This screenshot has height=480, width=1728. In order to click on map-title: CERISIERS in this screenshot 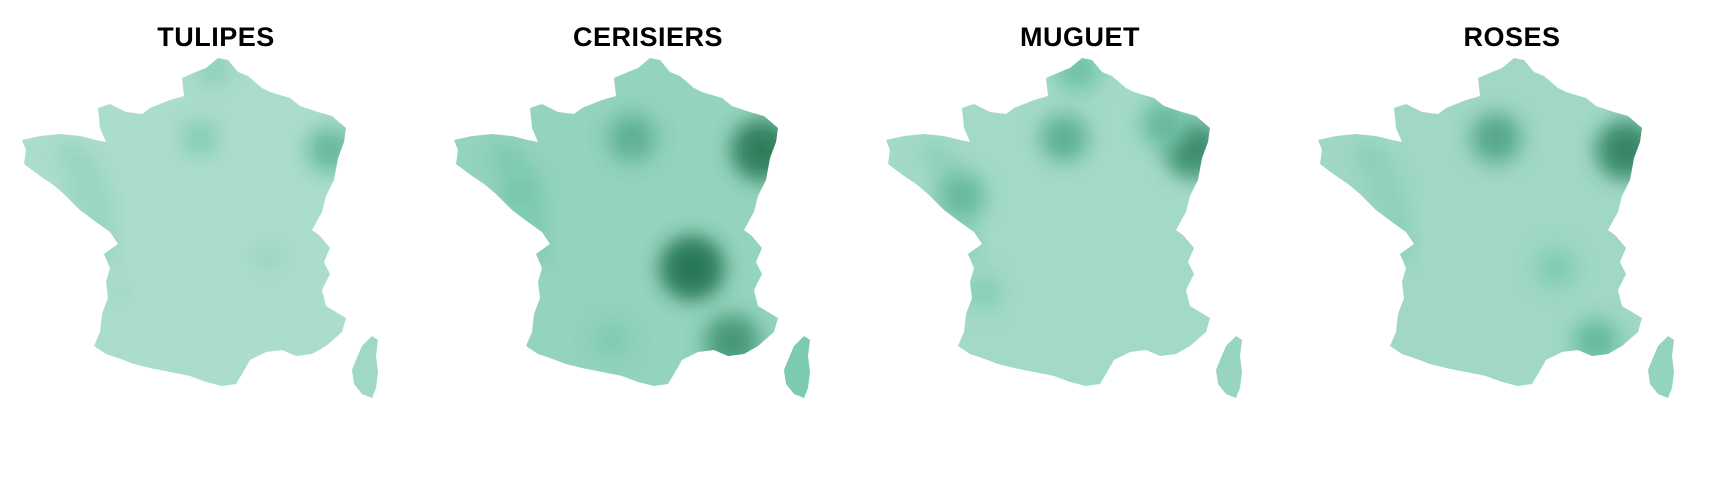, I will do `click(648, 37)`.